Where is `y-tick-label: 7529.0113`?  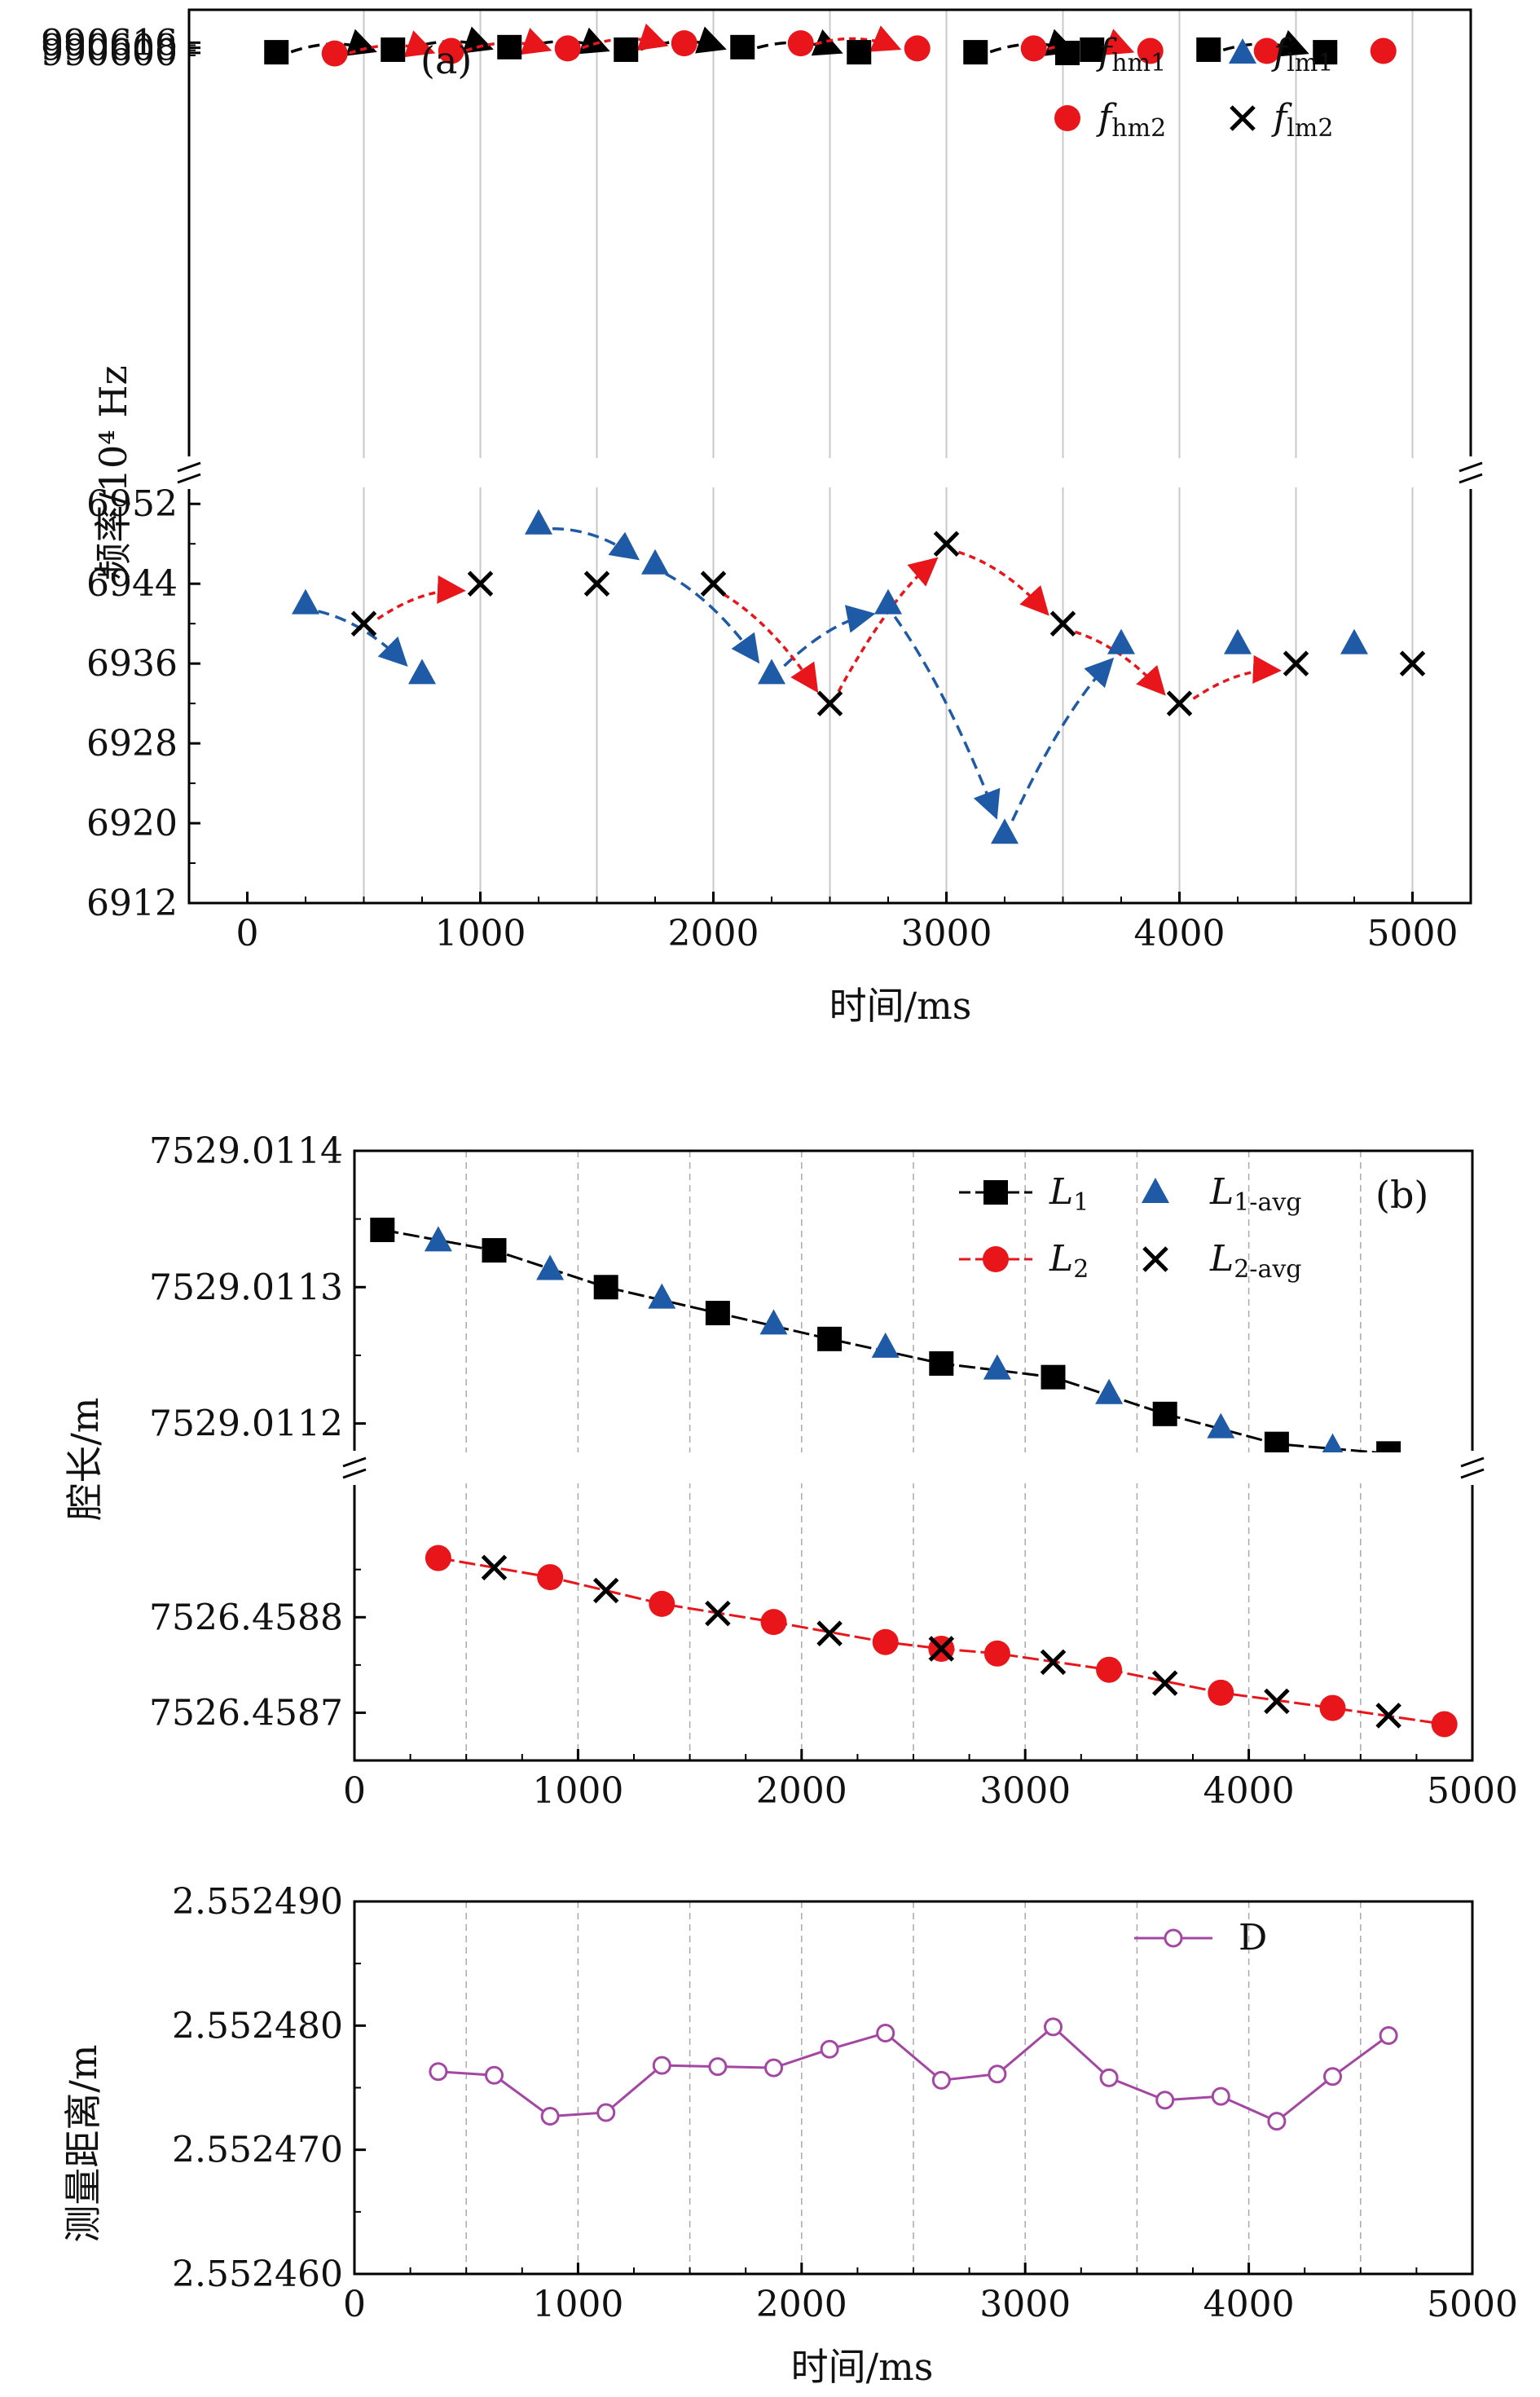 y-tick-label: 7529.0113 is located at coordinates (246, 1287).